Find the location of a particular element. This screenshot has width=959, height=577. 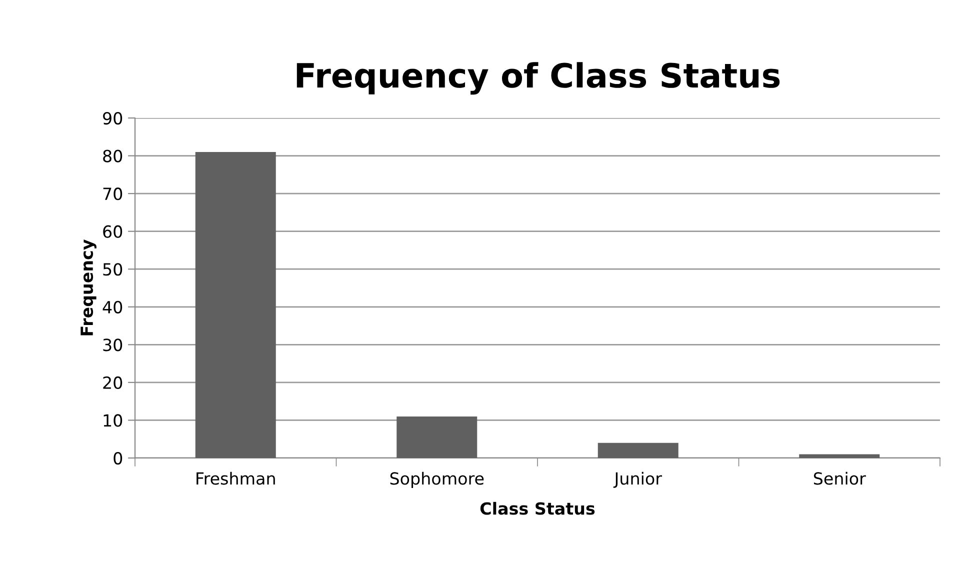

y-tick-label: 80 is located at coordinates (112, 156).